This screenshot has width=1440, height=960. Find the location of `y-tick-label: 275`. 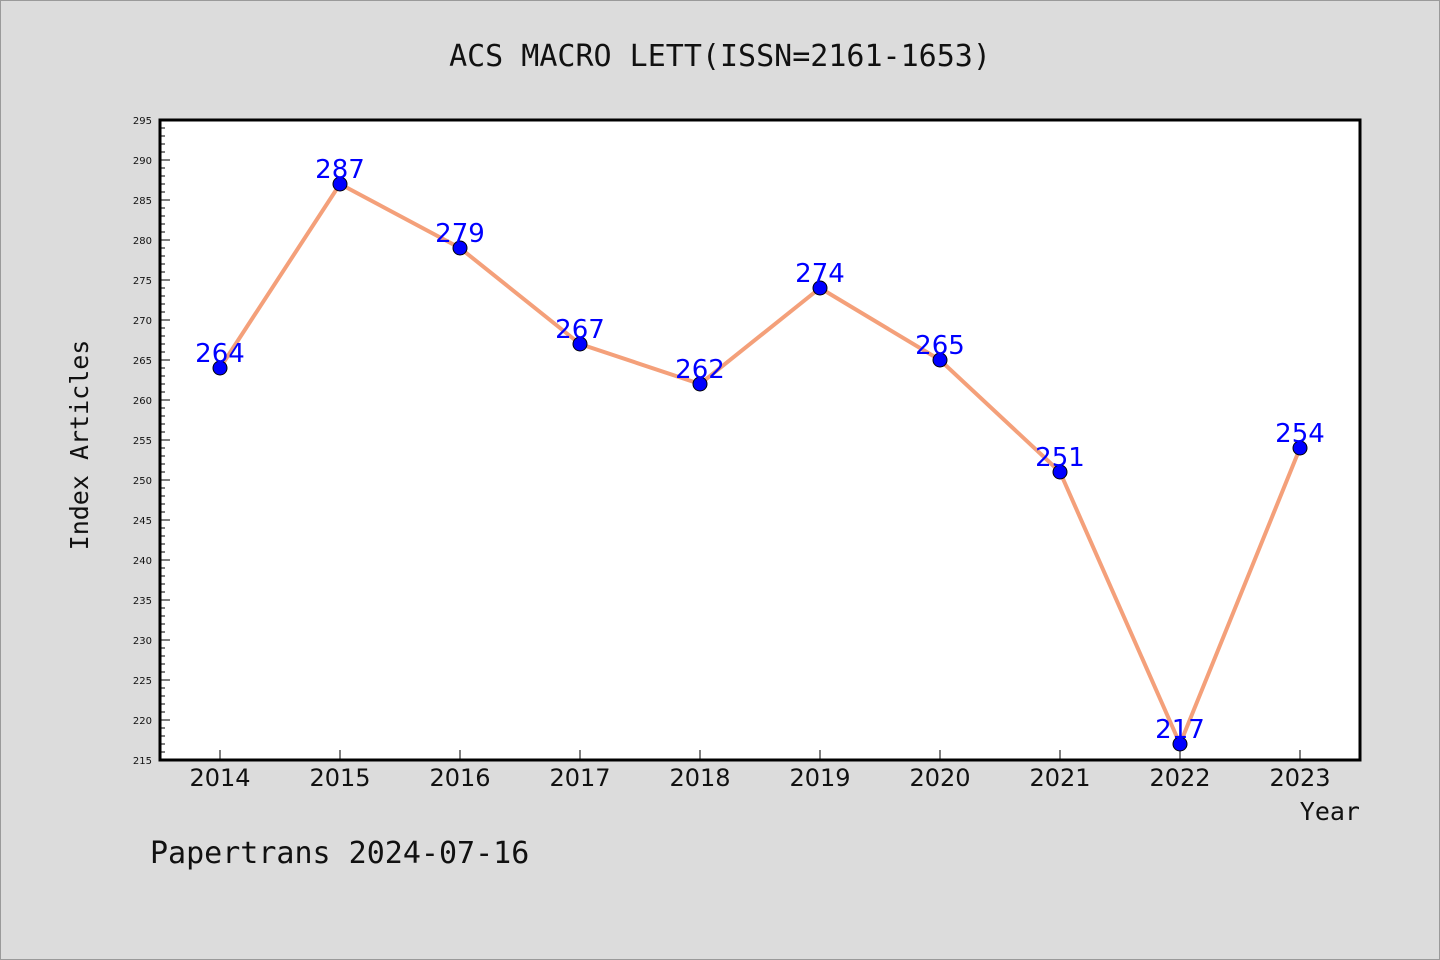

y-tick-label: 275 is located at coordinates (142, 281).